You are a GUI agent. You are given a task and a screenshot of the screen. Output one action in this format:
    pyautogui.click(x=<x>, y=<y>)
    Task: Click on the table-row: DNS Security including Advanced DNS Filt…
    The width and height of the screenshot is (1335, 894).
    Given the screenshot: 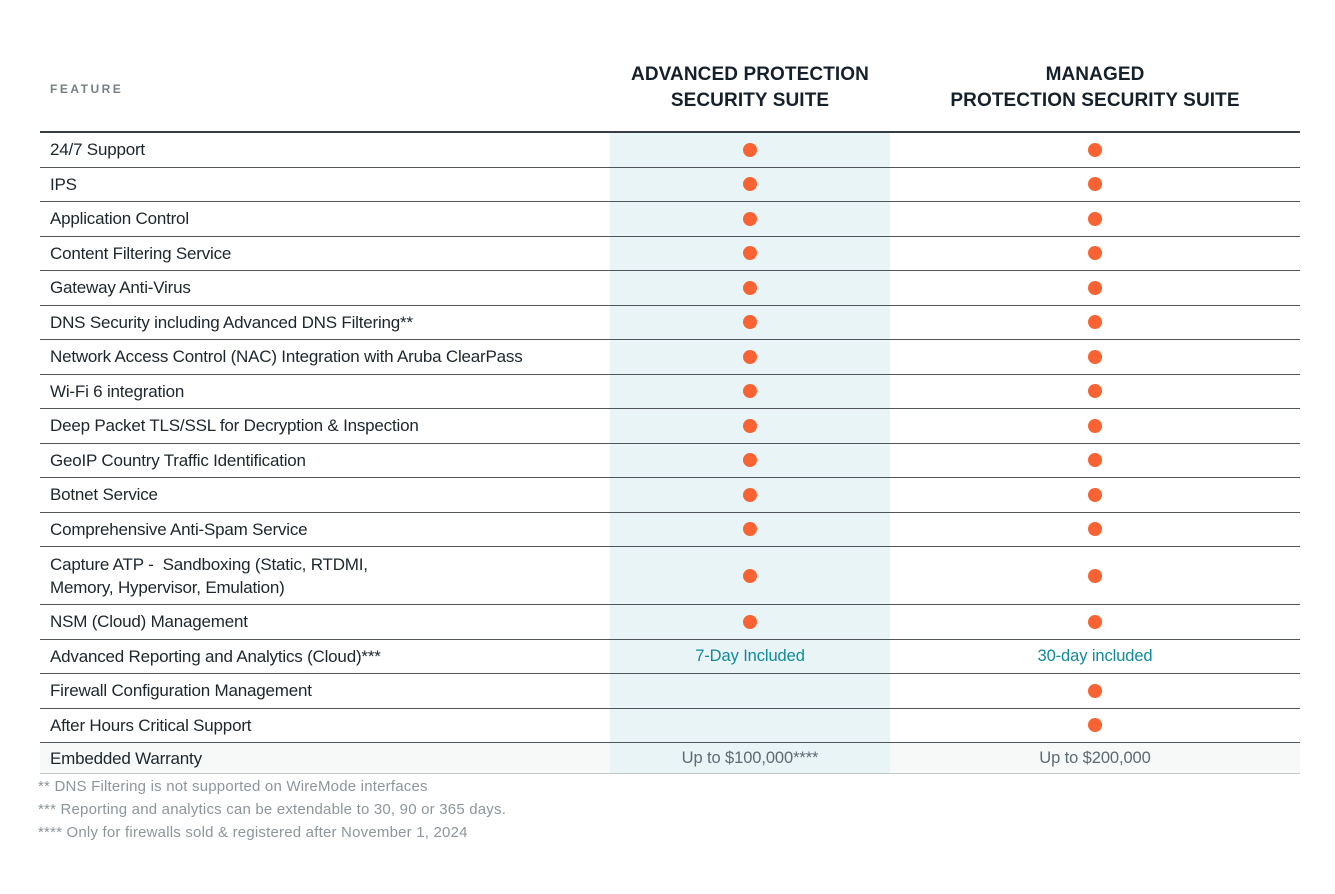 What is the action you would take?
    pyautogui.click(x=670, y=322)
    